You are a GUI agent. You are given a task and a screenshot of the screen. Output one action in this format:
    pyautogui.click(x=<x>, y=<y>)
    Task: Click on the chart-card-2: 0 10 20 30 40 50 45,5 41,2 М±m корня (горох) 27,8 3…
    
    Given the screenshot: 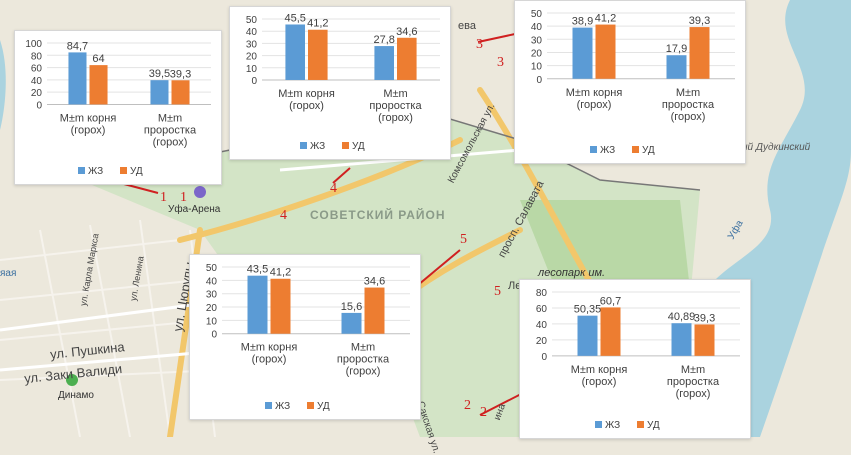 What is the action you would take?
    pyautogui.click(x=340, y=83)
    